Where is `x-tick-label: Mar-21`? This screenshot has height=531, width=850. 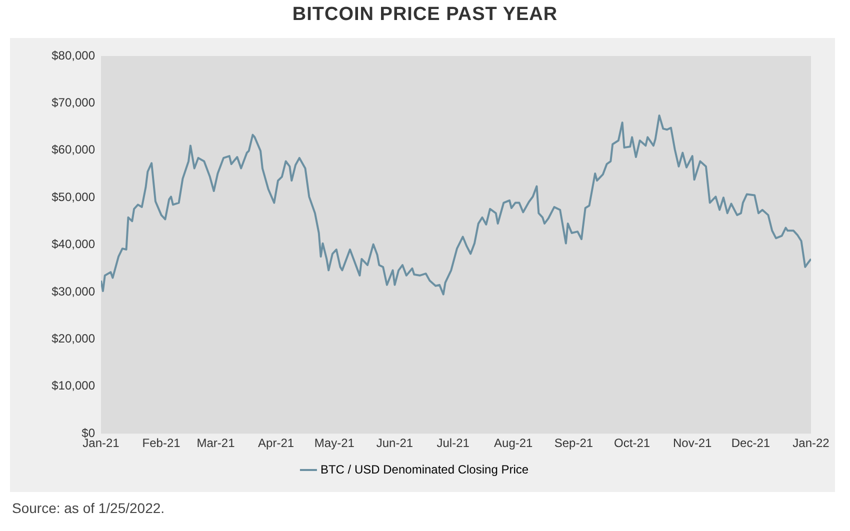 x-tick-label: Mar-21 is located at coordinates (216, 443).